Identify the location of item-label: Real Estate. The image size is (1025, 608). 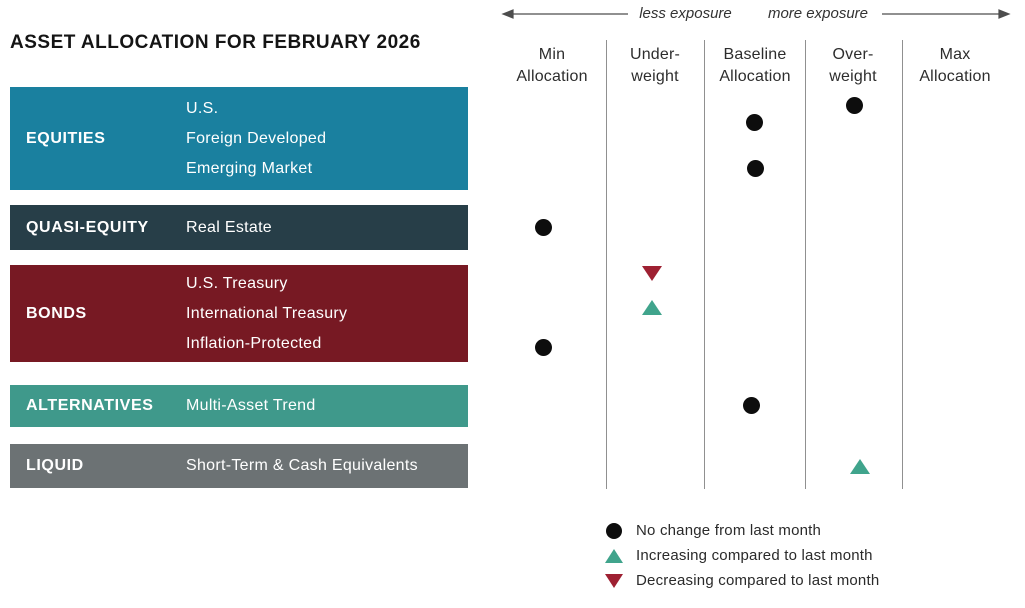
(229, 227).